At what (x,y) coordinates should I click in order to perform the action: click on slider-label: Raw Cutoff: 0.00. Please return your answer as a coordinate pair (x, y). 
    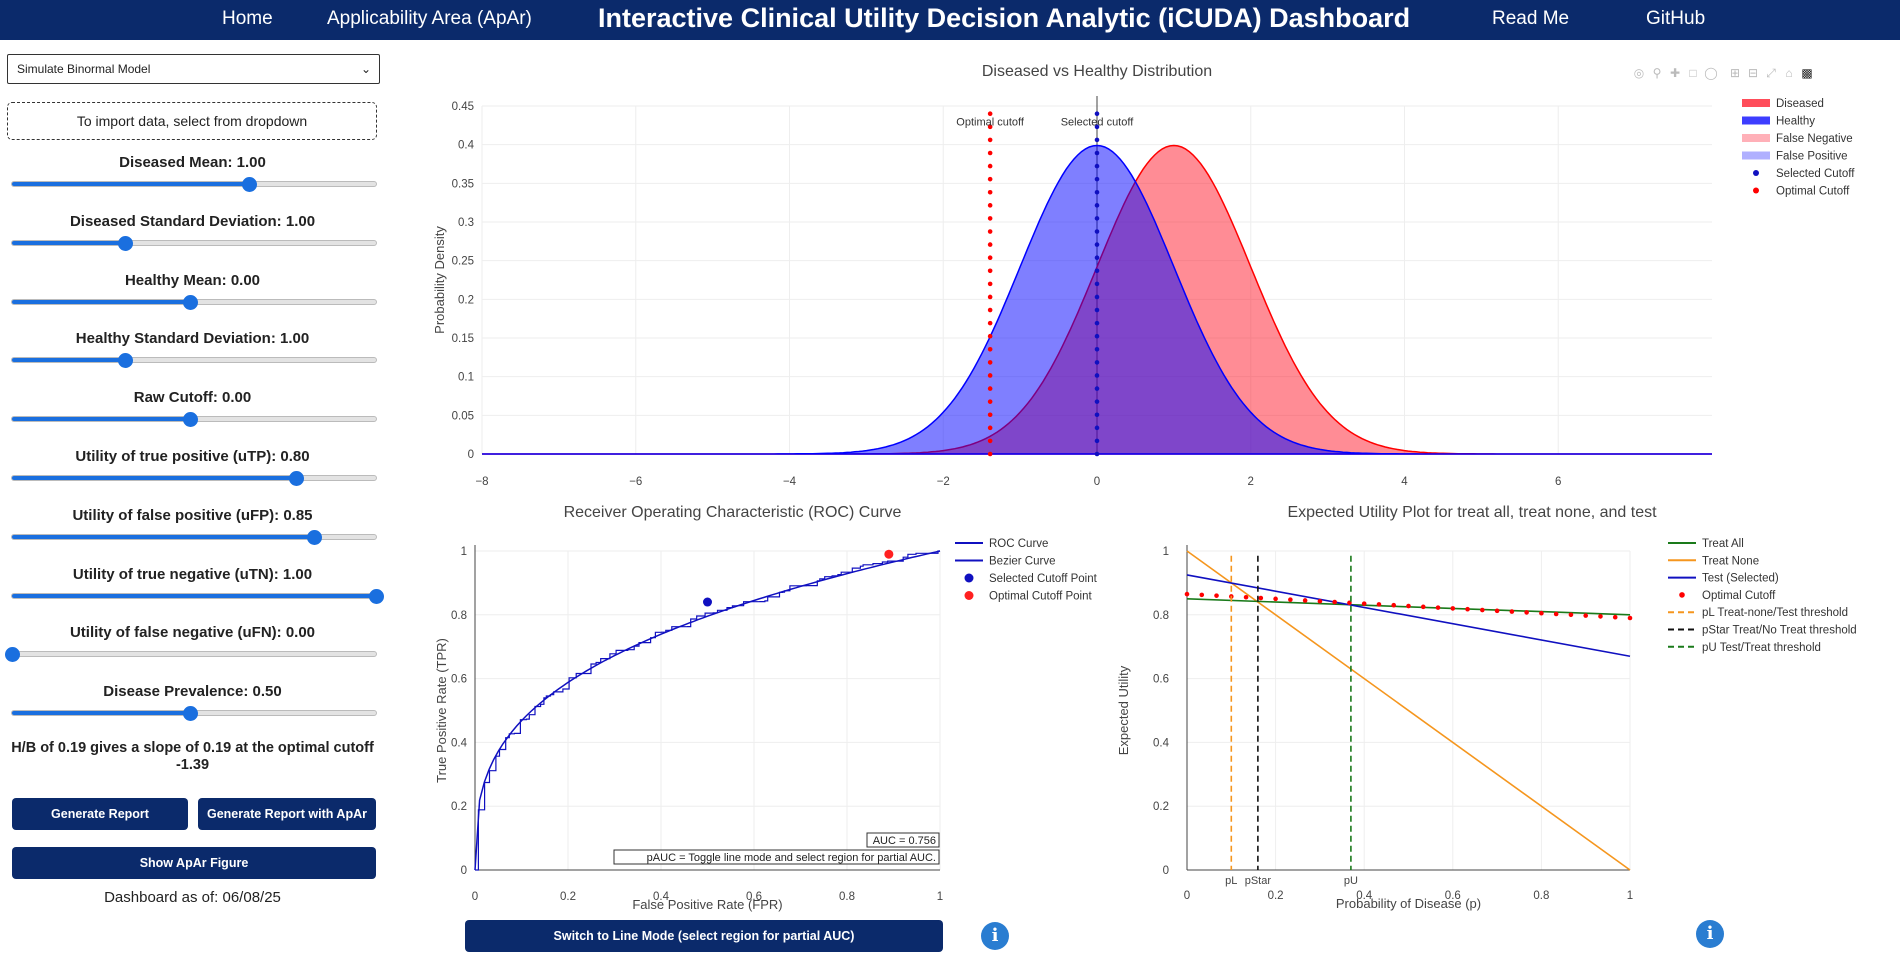
    Looking at the image, I should click on (192, 398).